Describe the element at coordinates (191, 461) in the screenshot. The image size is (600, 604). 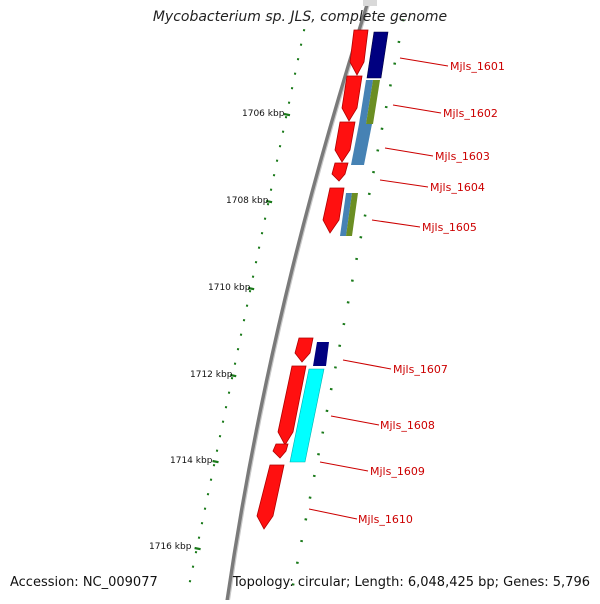
I see `kbp-label-1714: 1714 kbp` at that location.